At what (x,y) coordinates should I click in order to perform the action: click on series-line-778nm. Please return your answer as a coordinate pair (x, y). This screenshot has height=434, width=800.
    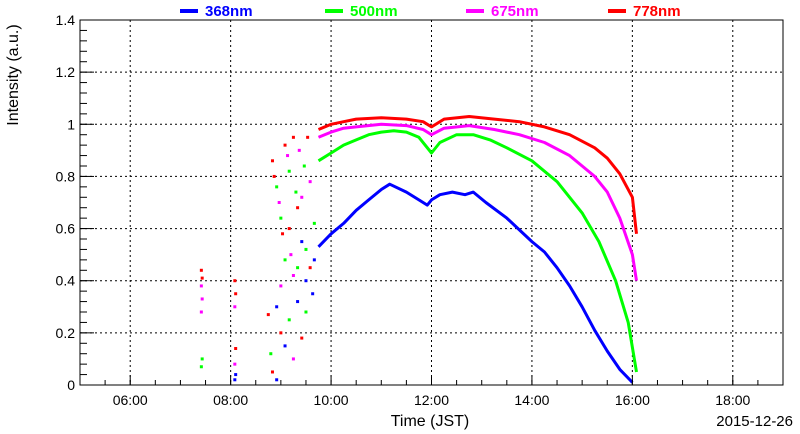
    Looking at the image, I should click on (477, 174).